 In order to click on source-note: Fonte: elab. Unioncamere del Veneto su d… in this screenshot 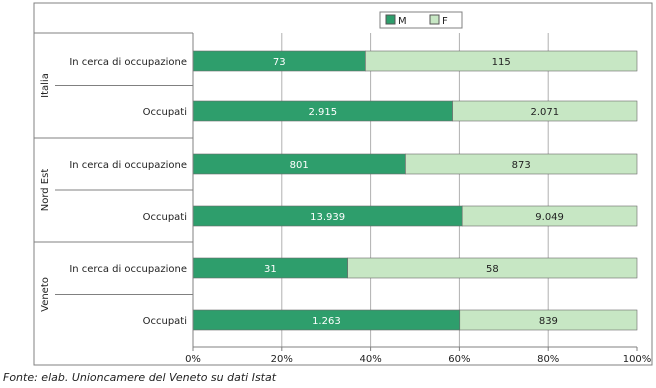, I will do `click(140, 377)`.